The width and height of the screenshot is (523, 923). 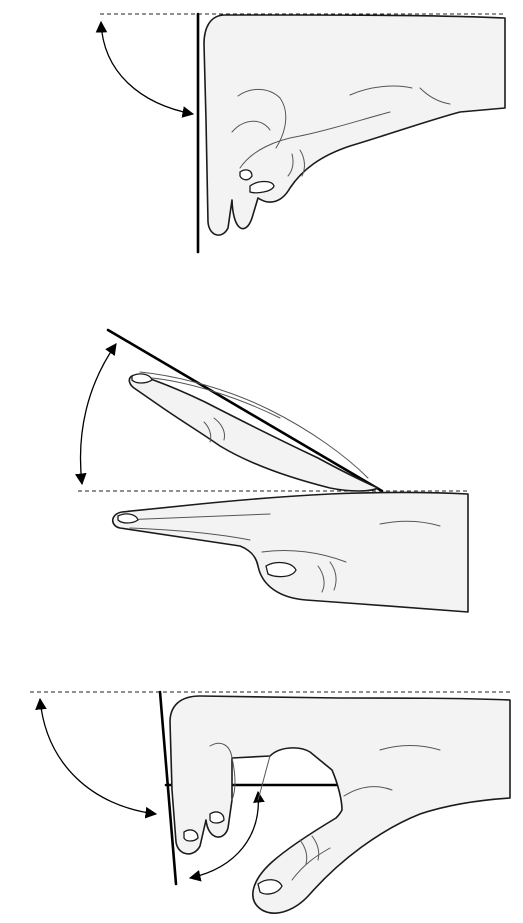 What do you see at coordinates (290, 552) in the screenshot?
I see `hand-neutral-flat` at bounding box center [290, 552].